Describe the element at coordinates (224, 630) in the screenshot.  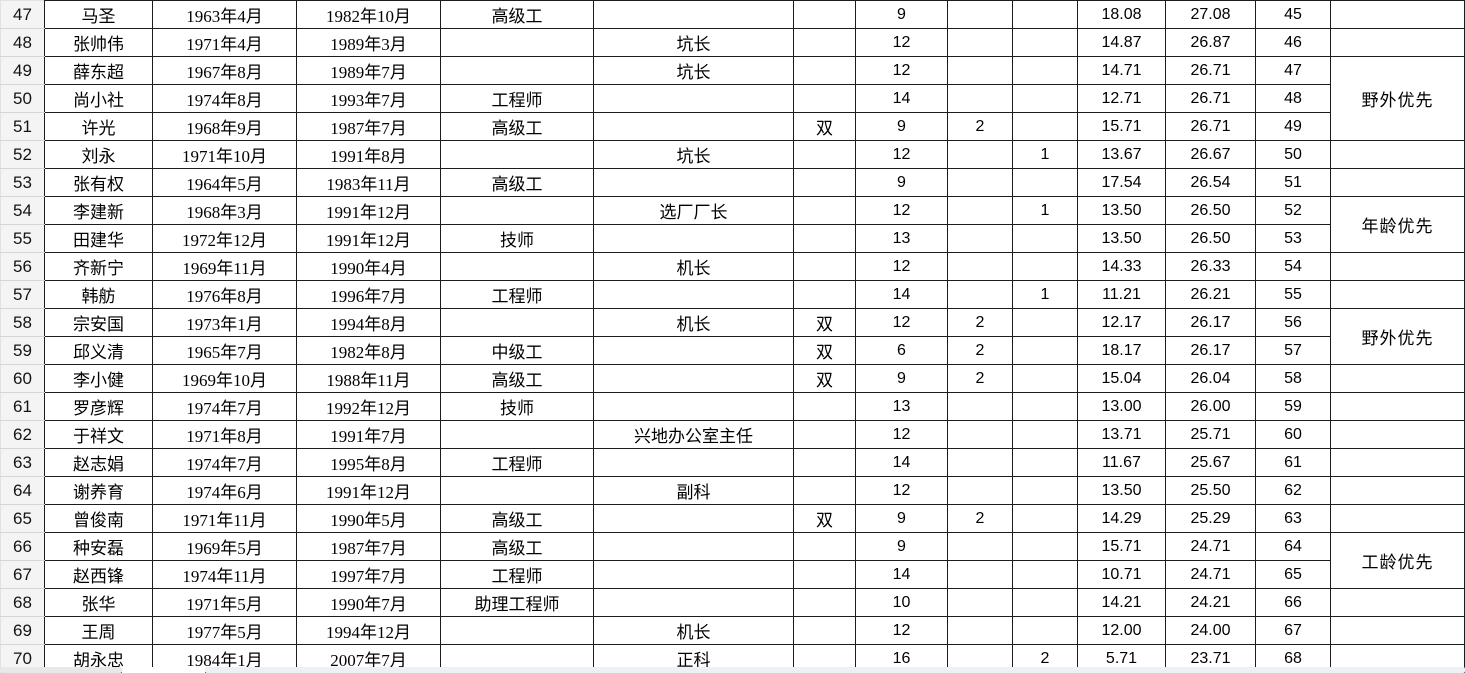
I see `cell-birth-date: 1977年5月` at that location.